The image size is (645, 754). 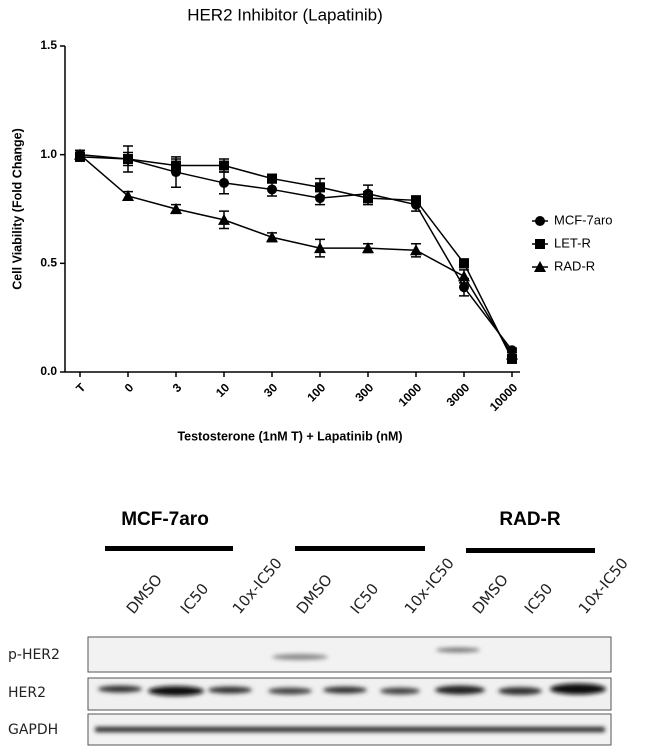 What do you see at coordinates (17, 209) in the screenshot?
I see `y-axis-title: Cell Viability (Fold Change)` at bounding box center [17, 209].